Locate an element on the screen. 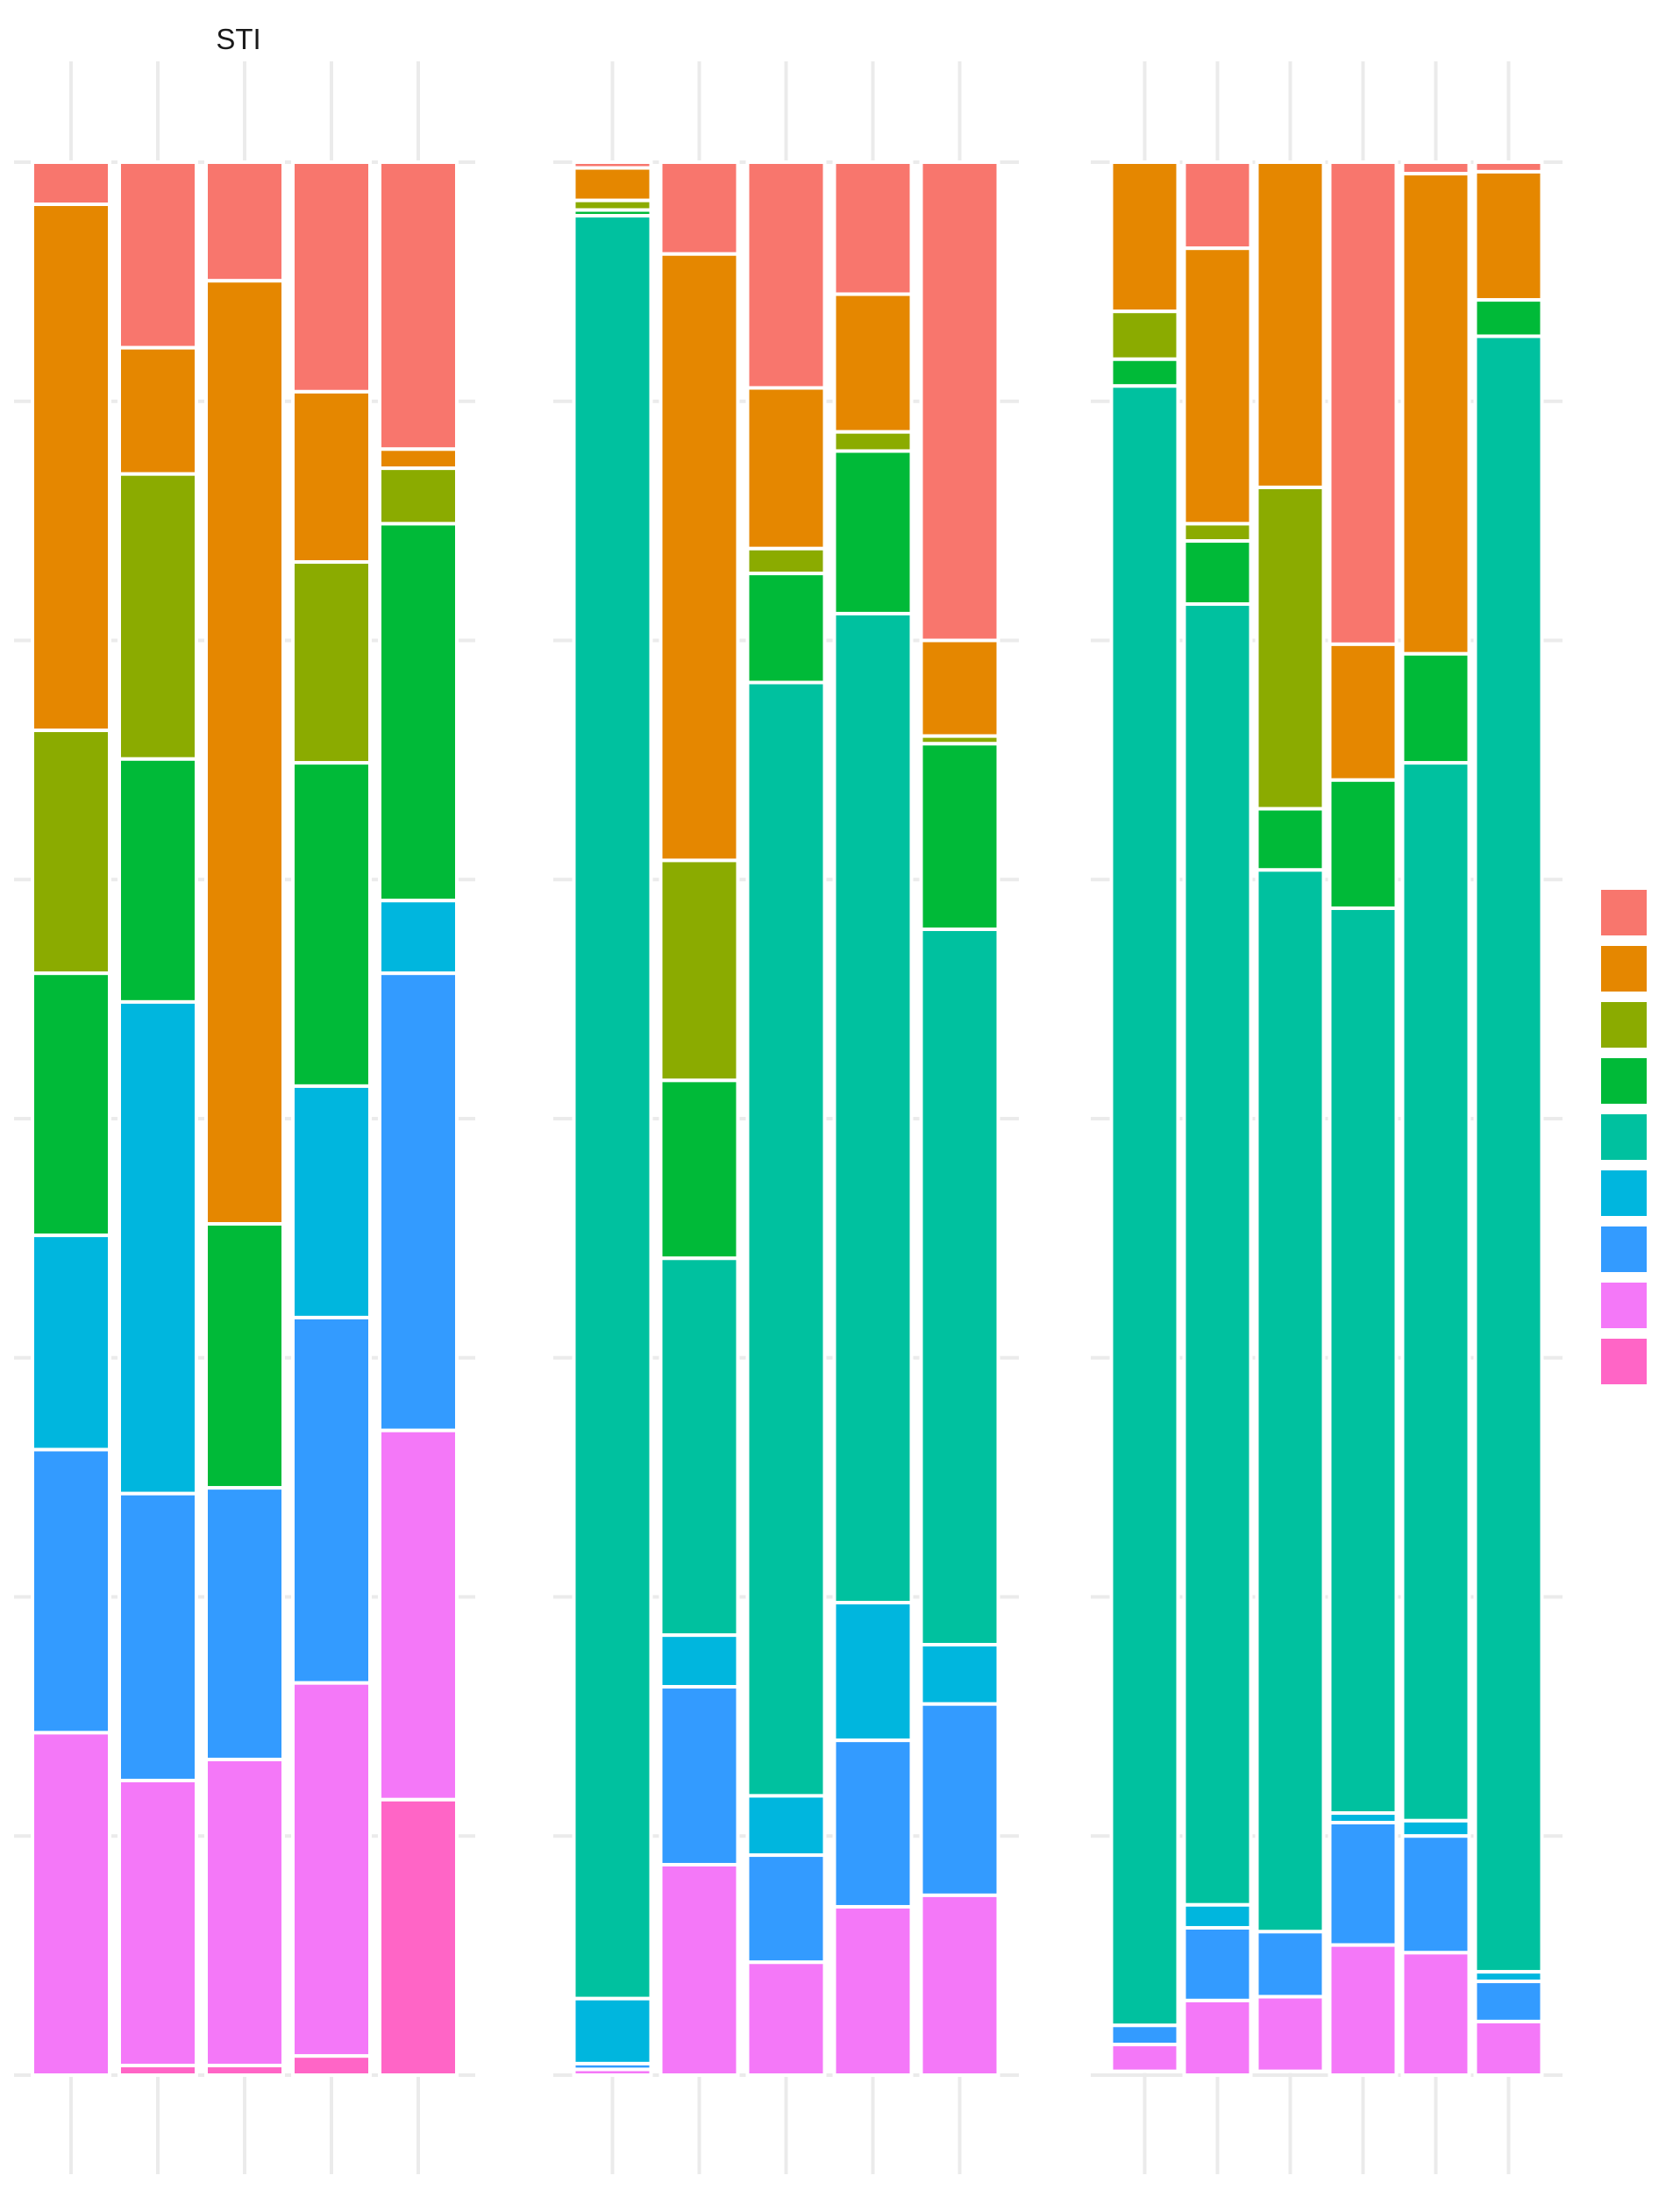  legend-key-c3 is located at coordinates (1624, 1025).